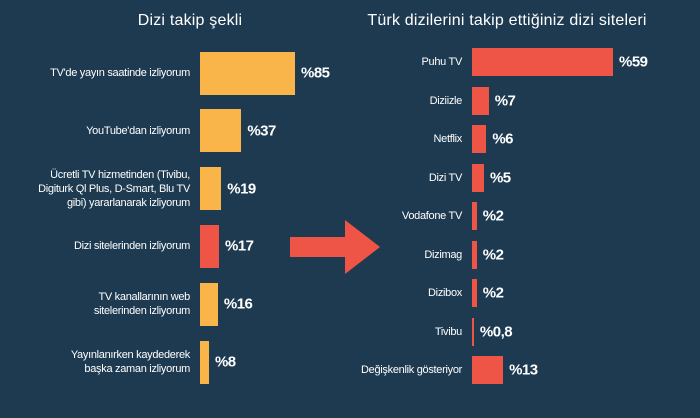  I want to click on category-label: Diziizle, so click(446, 100).